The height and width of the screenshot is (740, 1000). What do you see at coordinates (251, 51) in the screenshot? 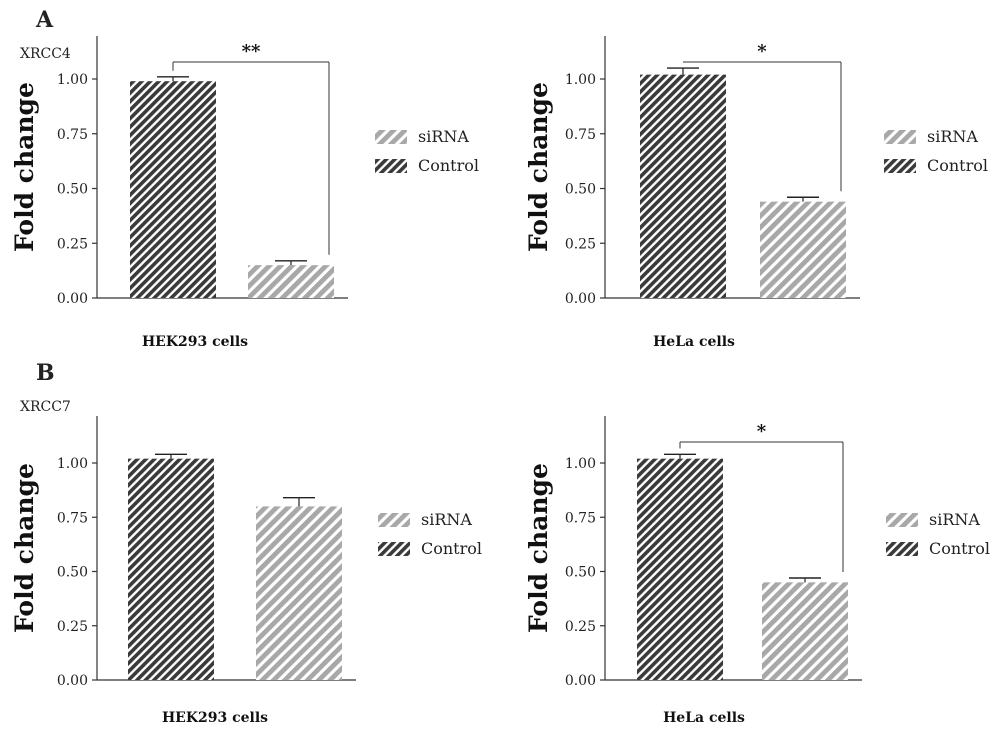
I see `significance-label: **` at bounding box center [251, 51].